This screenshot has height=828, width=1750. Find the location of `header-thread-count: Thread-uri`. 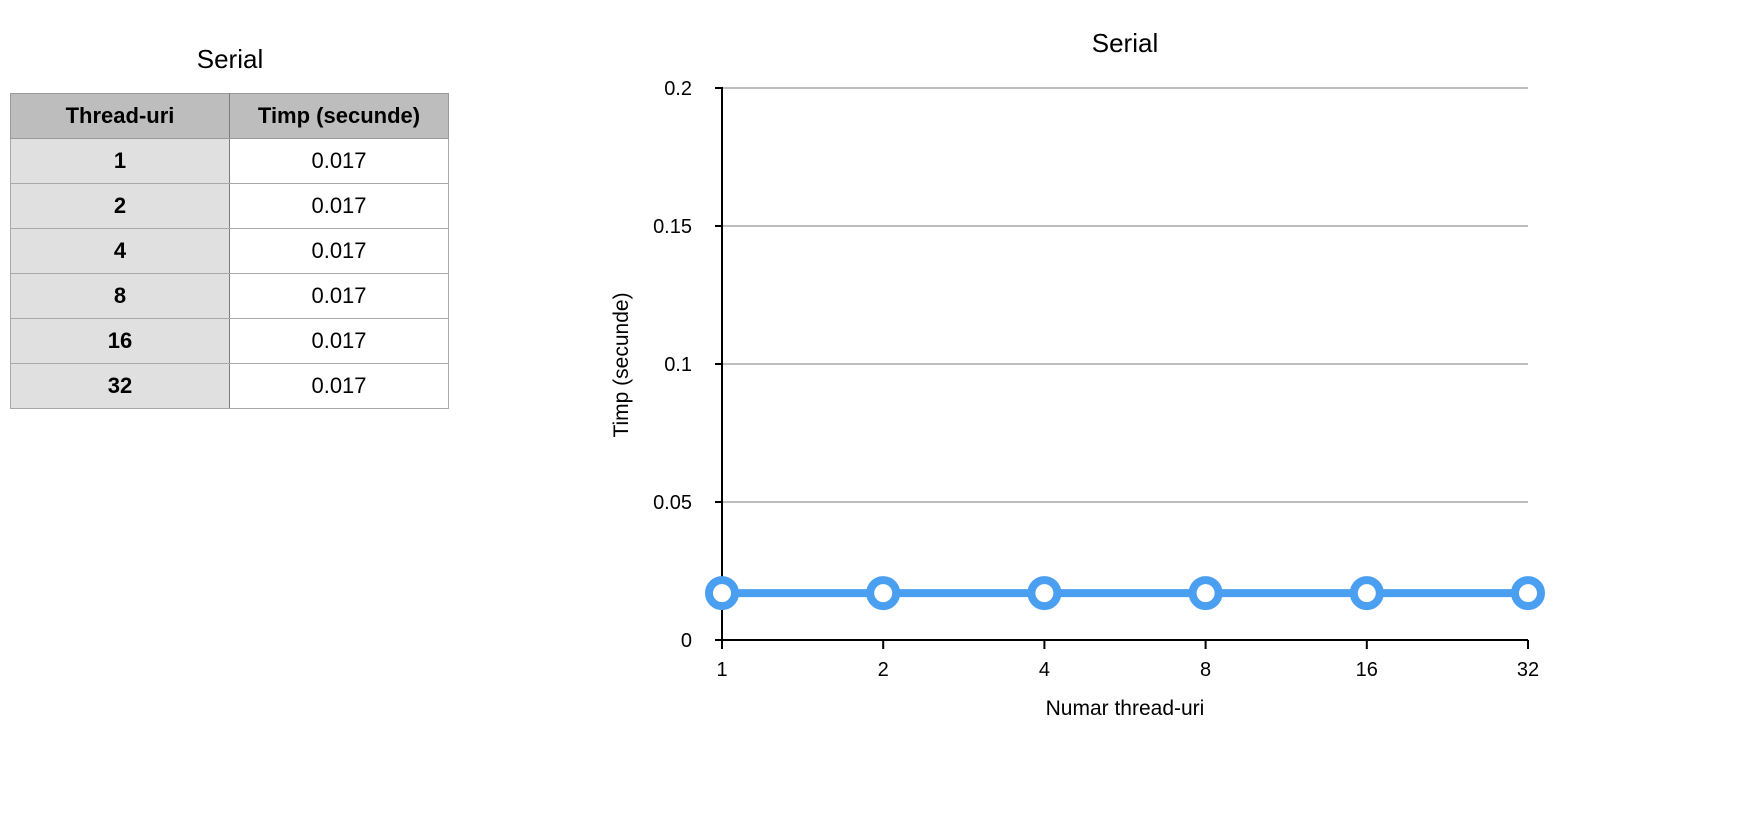

header-thread-count: Thread-uri is located at coordinates (120, 116).